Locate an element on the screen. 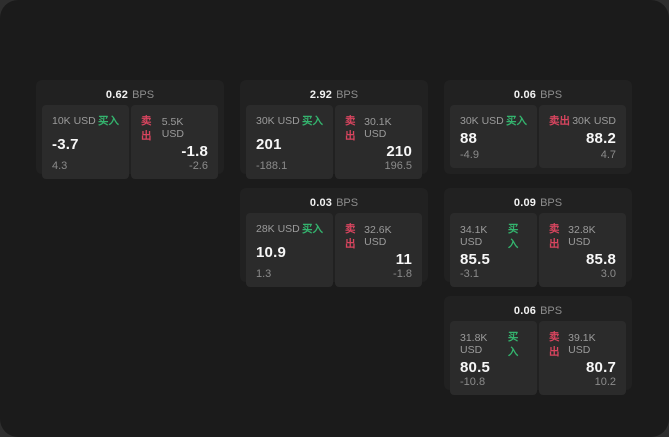 The width and height of the screenshot is (669, 437). quote-card: 0.62 BPS 10K USD 买入 -3.7 4.3 卖出 5.5K USD is located at coordinates (130, 129).